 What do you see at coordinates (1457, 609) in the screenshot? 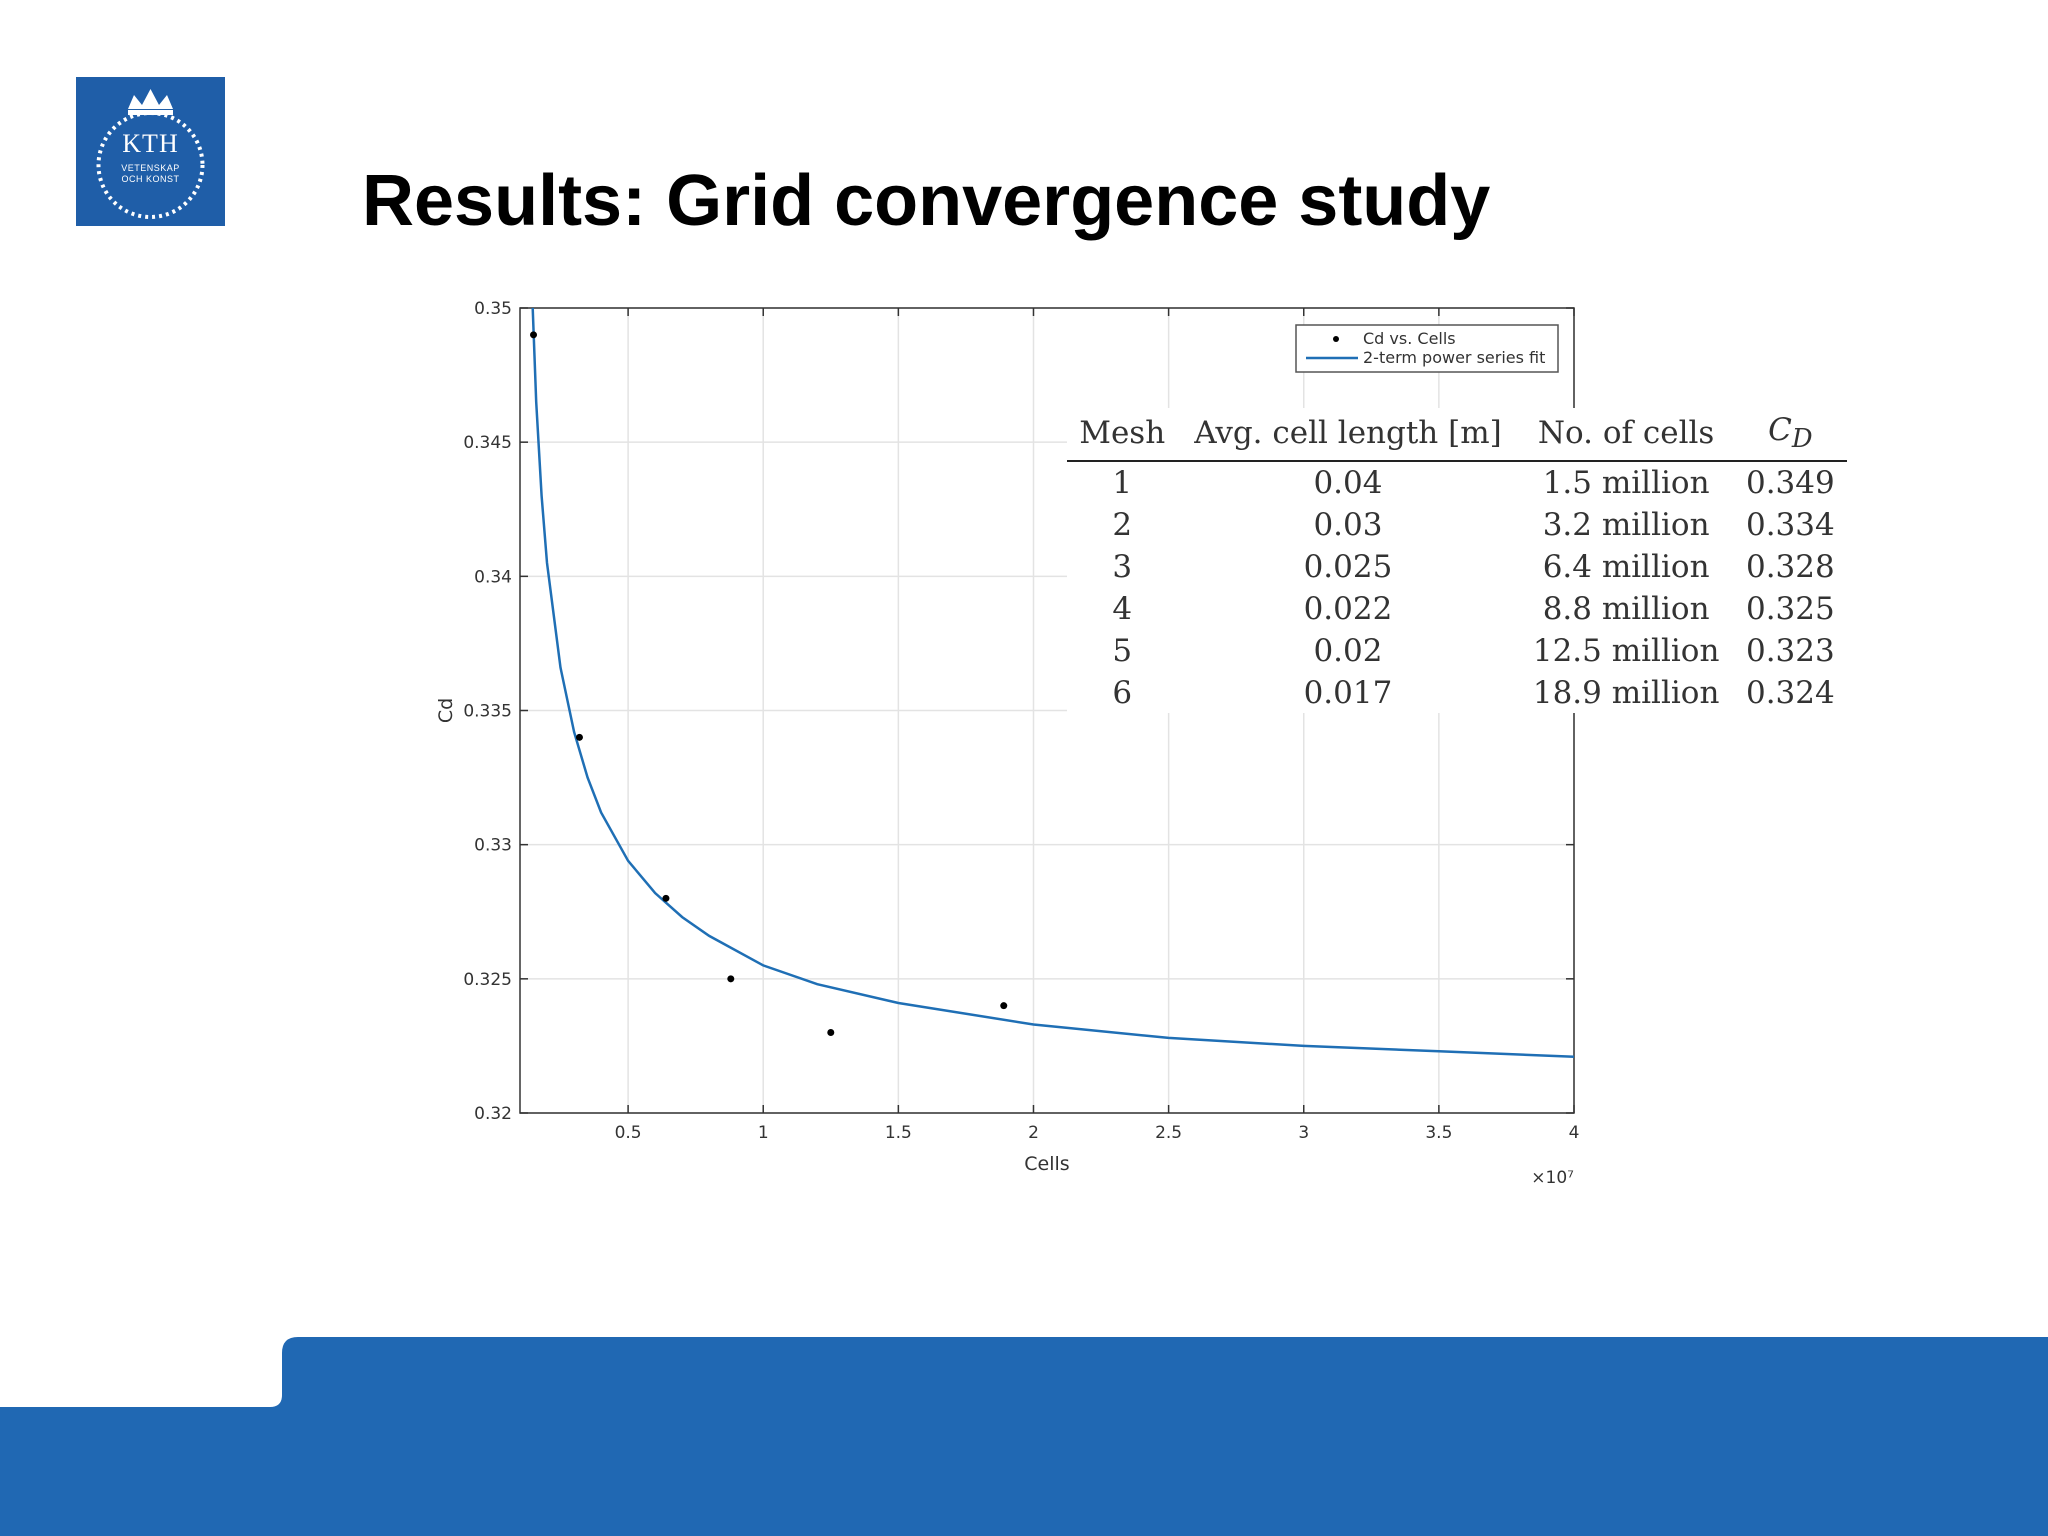
I see `table-row: 4 0.022 8.8 million 0.325` at bounding box center [1457, 609].